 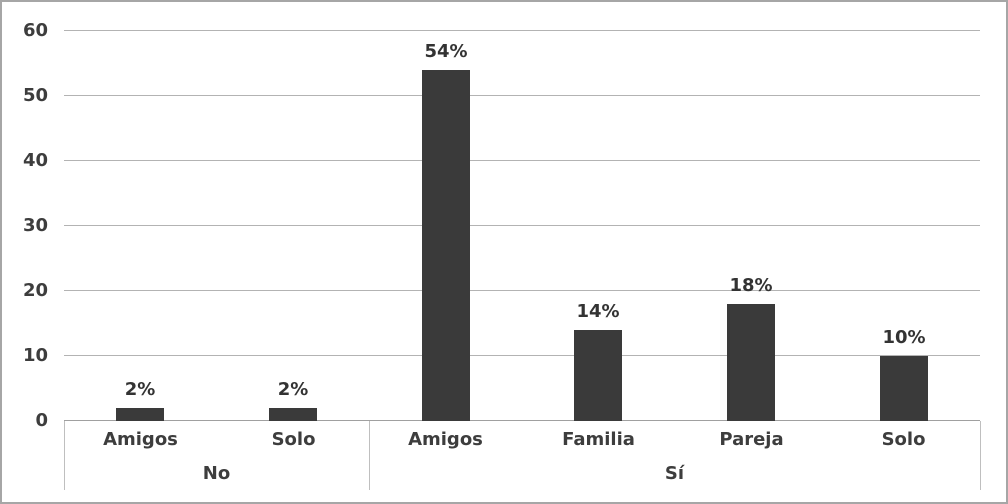 What do you see at coordinates (35, 225) in the screenshot?
I see `y-axis-tick-label: 30` at bounding box center [35, 225].